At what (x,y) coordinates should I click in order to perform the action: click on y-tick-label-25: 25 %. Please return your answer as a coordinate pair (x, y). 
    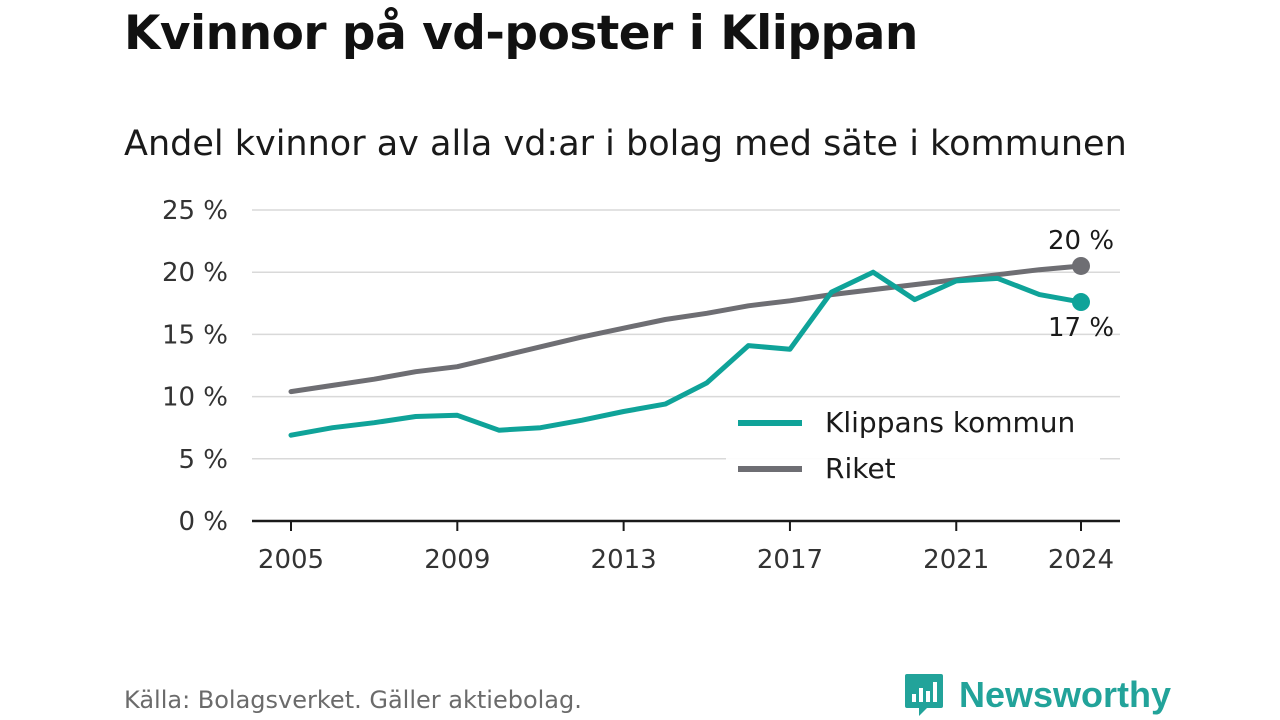
    Looking at the image, I should click on (195, 211).